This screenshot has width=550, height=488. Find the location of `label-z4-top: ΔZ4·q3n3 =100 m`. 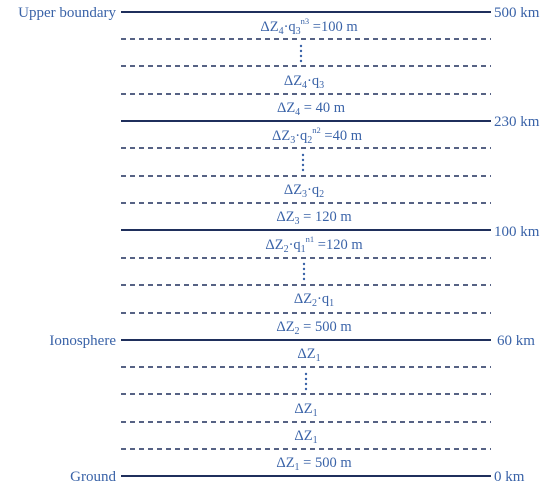

label-z4-top: ΔZ4·q3n3 =100 m is located at coordinates (309, 26).